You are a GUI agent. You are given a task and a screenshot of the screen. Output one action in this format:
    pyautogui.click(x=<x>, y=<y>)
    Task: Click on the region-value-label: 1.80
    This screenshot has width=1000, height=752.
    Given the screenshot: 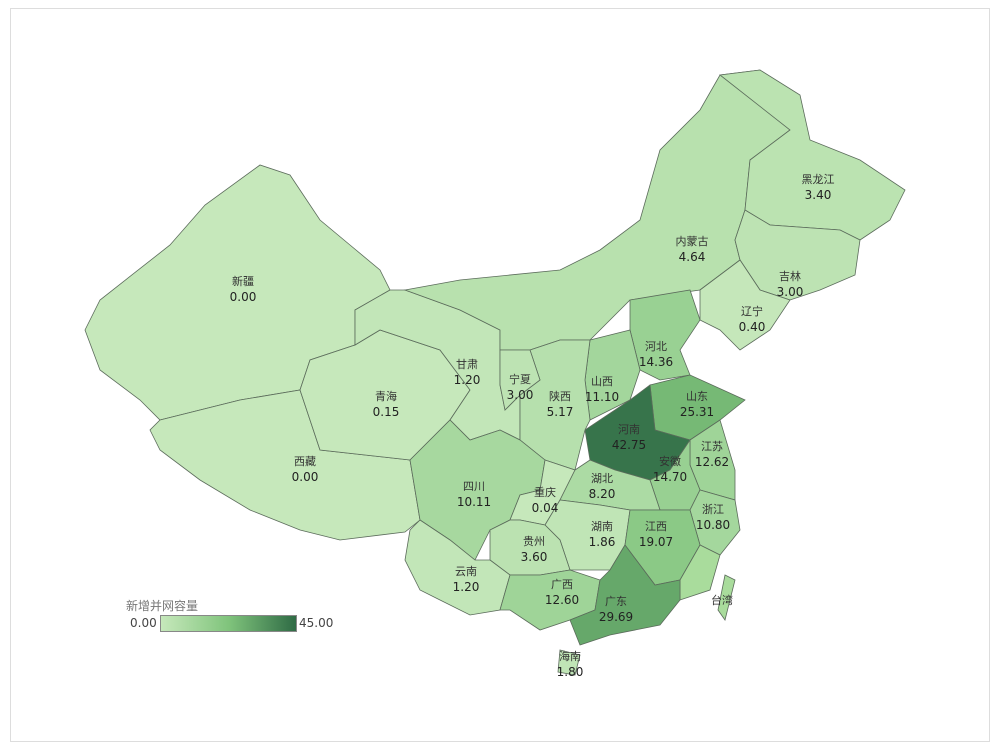 What is the action you would take?
    pyautogui.click(x=570, y=672)
    